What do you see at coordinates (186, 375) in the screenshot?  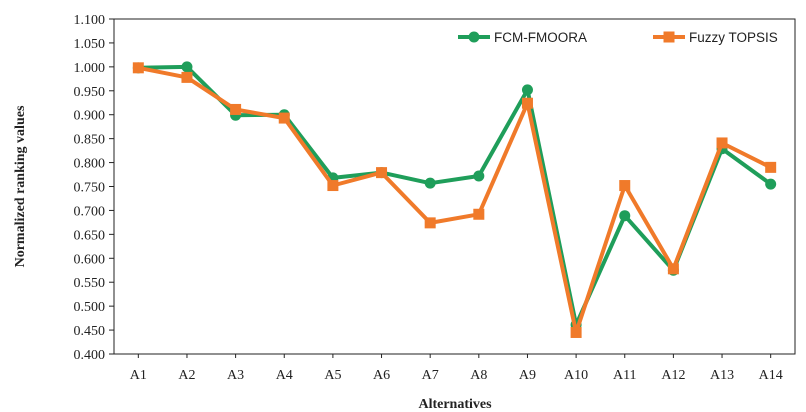 I see `x-tick-label: A2` at bounding box center [186, 375].